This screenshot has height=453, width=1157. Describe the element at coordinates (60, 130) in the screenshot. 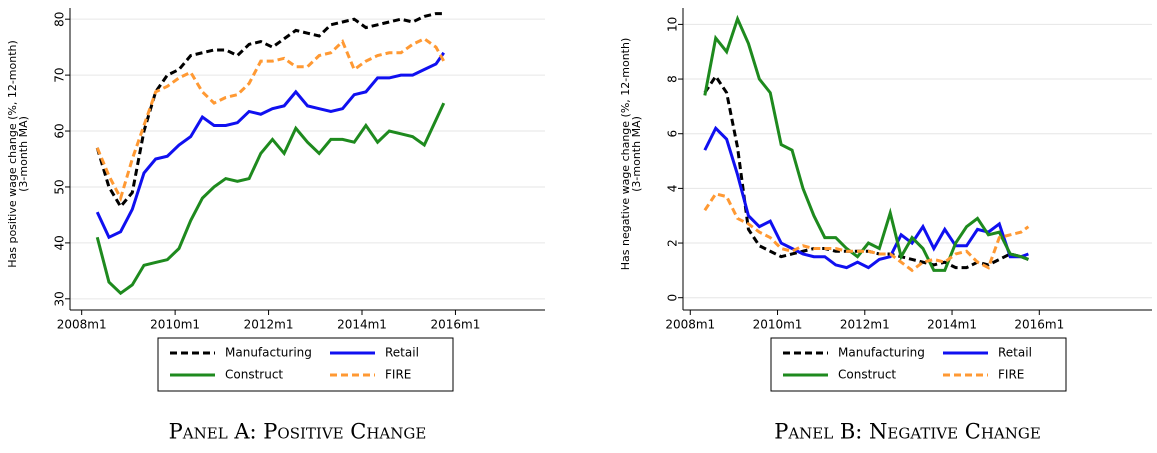

I see `y-tick-label: 60` at that location.